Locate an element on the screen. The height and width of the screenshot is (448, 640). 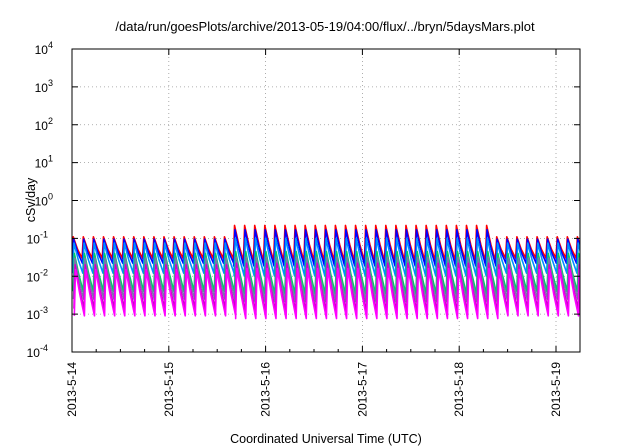
y-tick-label: 10⁻³ is located at coordinates (37, 313).